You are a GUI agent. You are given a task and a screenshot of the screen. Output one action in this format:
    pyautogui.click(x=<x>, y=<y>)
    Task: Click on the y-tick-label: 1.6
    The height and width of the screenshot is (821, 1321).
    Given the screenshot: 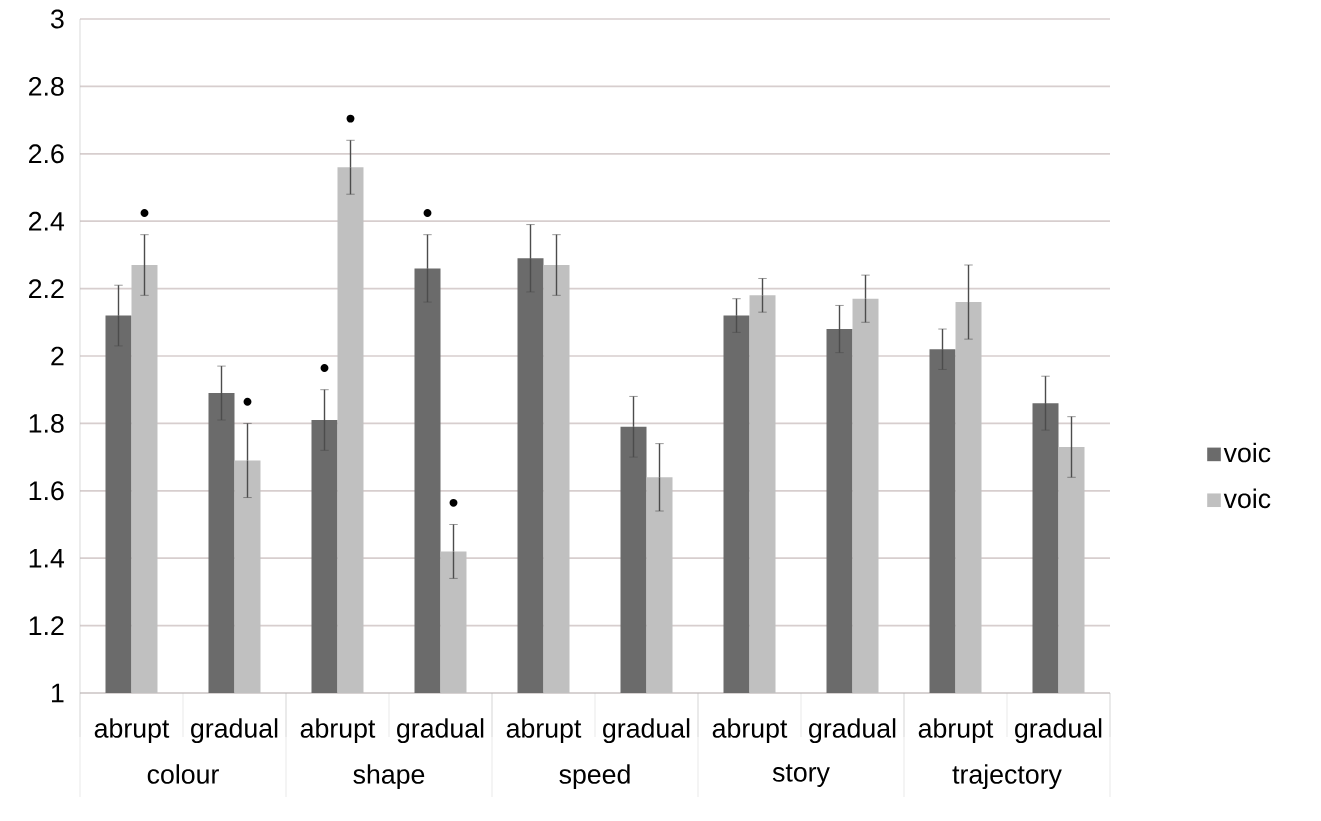 What is the action you would take?
    pyautogui.click(x=46, y=491)
    